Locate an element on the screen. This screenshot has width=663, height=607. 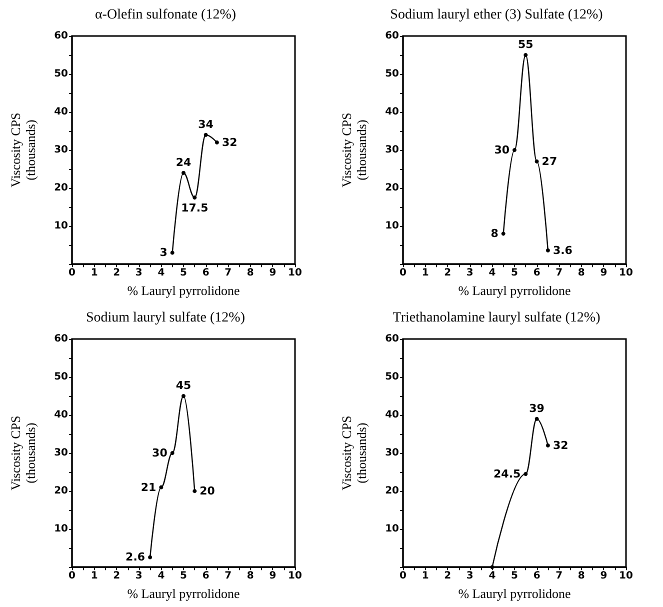
data-label: 8 is located at coordinates (494, 233).